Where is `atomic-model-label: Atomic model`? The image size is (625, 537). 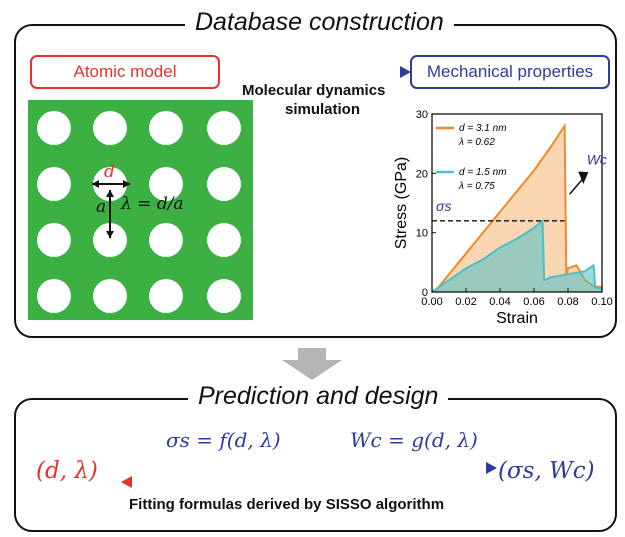 atomic-model-label: Atomic model is located at coordinates (125, 71).